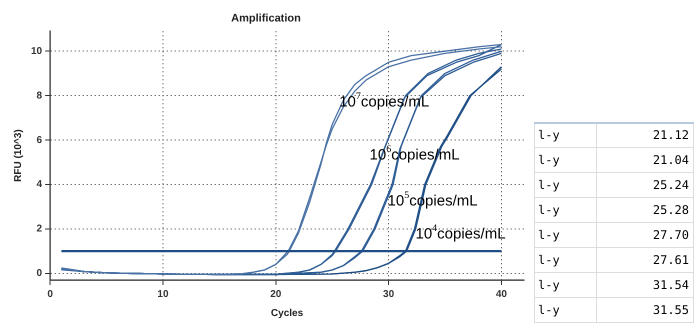  Describe the element at coordinates (645, 160) in the screenshot. I see `text: 21.04` at that location.